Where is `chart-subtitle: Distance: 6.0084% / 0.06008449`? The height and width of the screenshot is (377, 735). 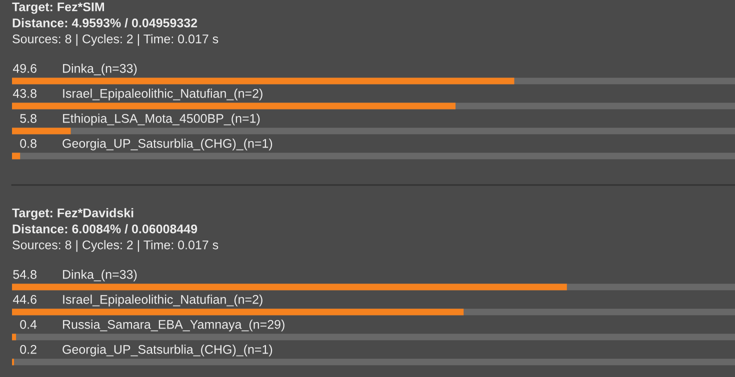 chart-subtitle: Distance: 6.0084% / 0.06008449 is located at coordinates (105, 229).